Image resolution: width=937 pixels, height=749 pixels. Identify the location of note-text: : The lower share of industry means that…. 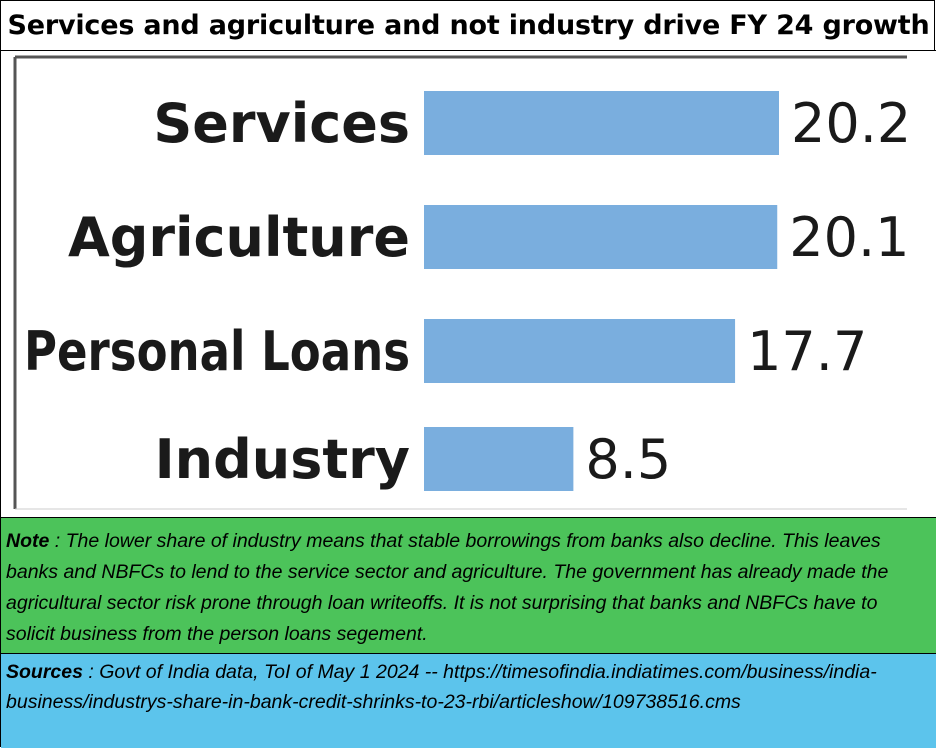
(447, 587).